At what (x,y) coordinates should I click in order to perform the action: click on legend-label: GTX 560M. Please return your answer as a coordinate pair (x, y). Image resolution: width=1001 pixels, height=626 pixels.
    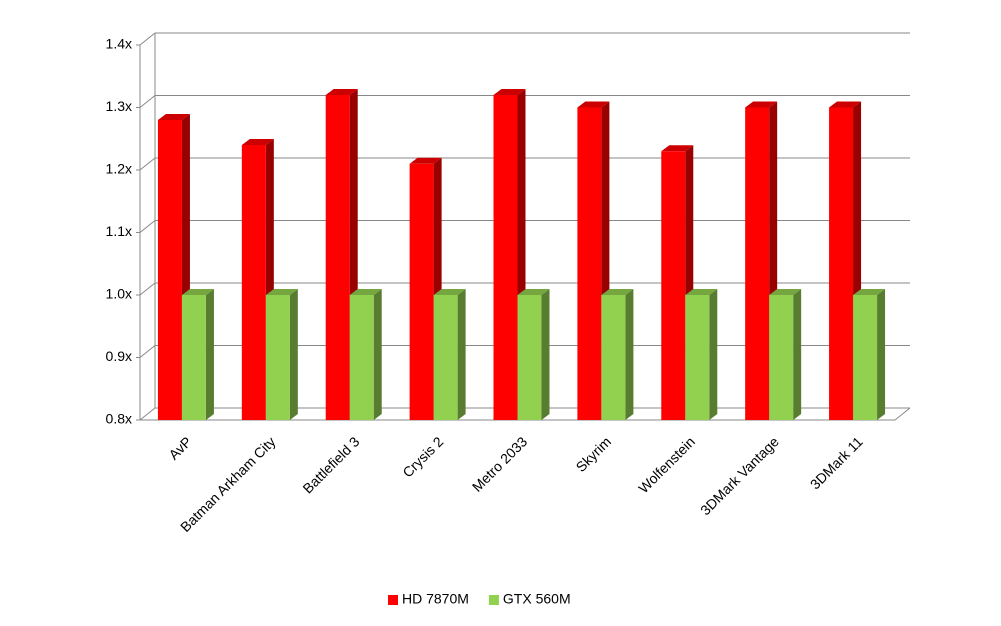
    Looking at the image, I should click on (537, 599).